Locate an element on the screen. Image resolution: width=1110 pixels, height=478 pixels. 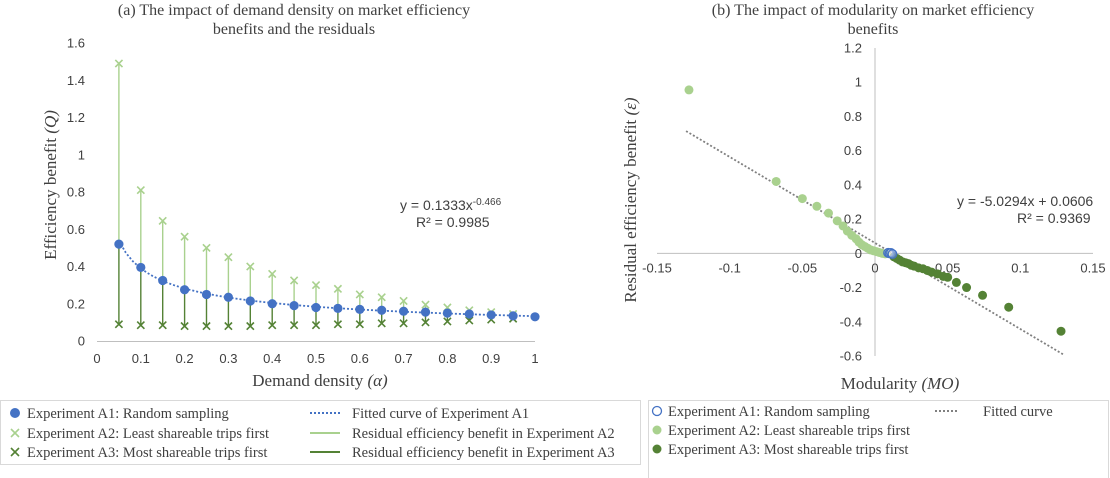
panel-a-y-tick-label: 0.4 is located at coordinates (76, 266).